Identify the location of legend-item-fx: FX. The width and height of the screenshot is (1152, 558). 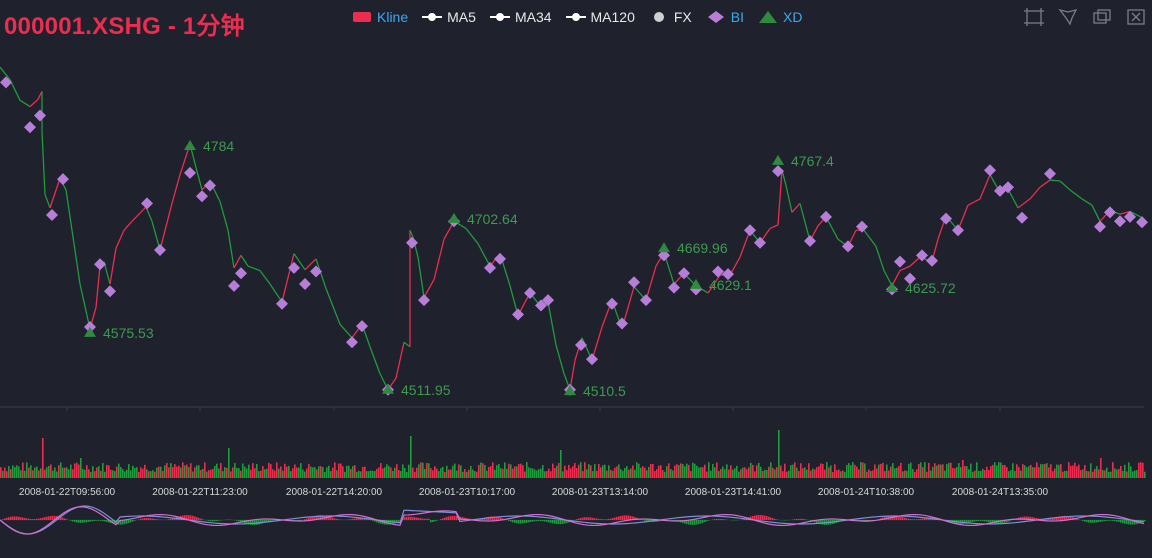
(670, 17).